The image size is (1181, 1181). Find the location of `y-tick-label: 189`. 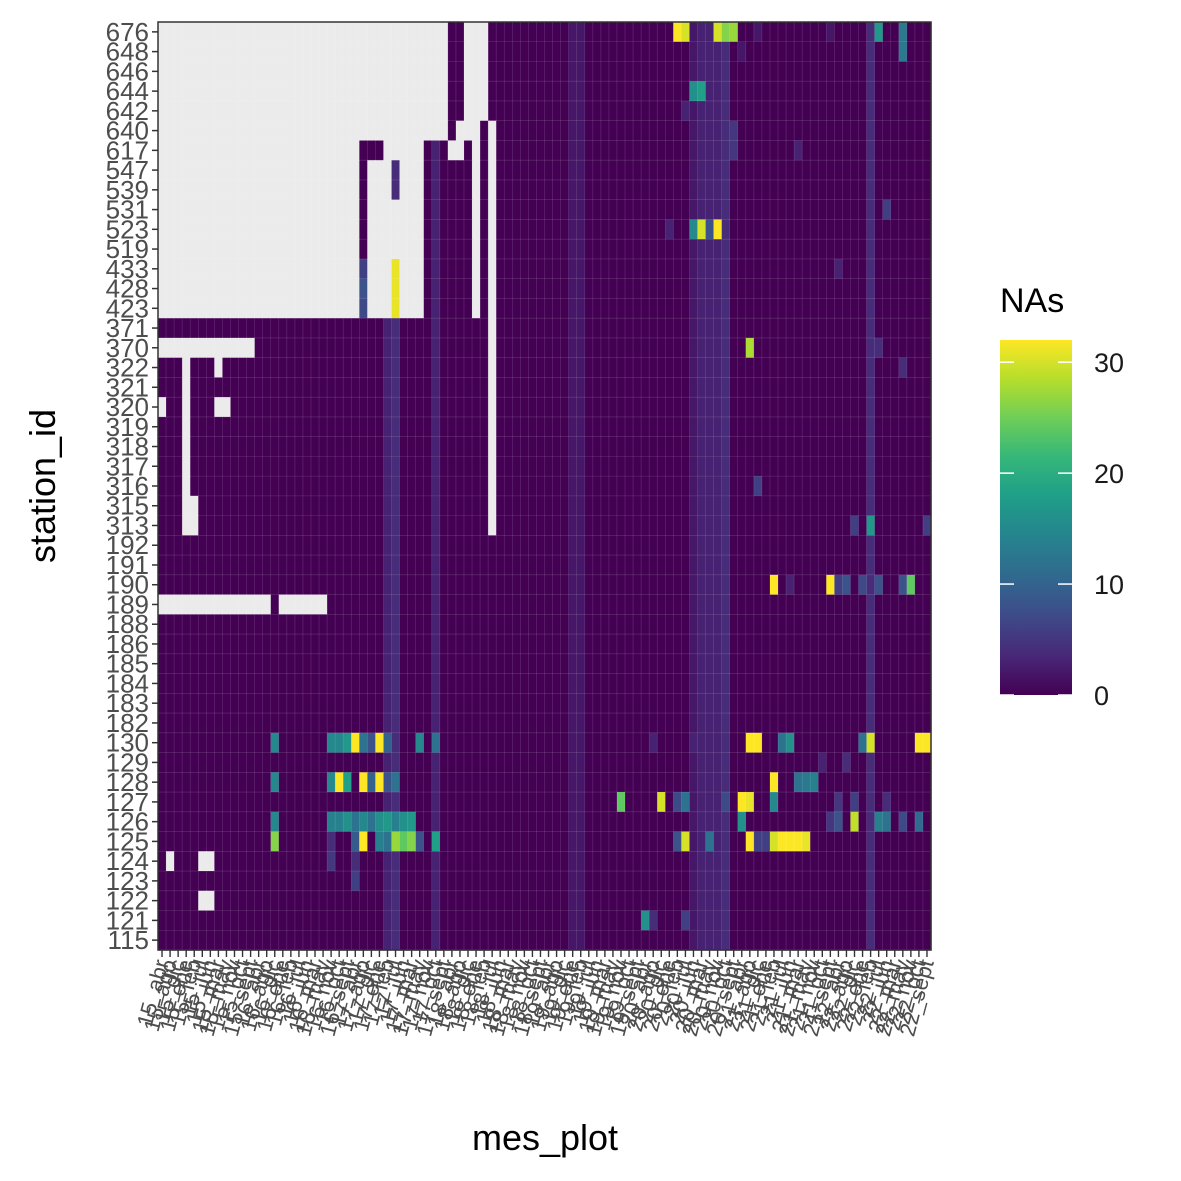

y-tick-label: 189 is located at coordinates (127, 604).